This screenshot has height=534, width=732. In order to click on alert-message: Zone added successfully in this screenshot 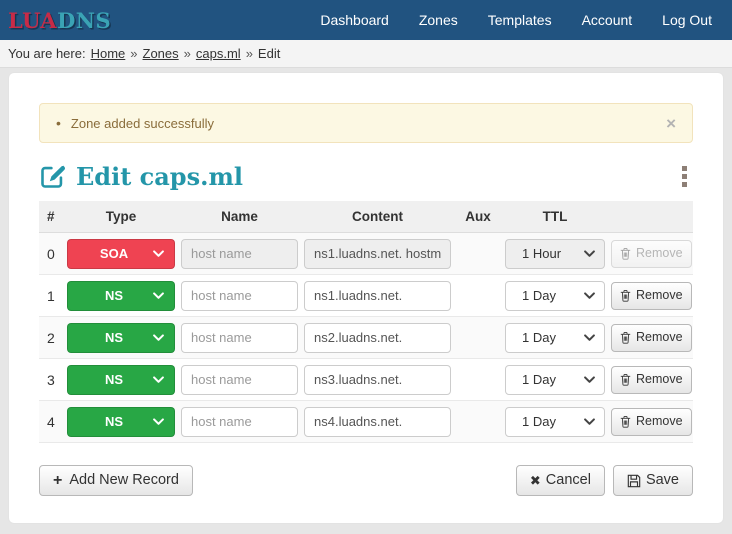, I will do `click(142, 123)`.